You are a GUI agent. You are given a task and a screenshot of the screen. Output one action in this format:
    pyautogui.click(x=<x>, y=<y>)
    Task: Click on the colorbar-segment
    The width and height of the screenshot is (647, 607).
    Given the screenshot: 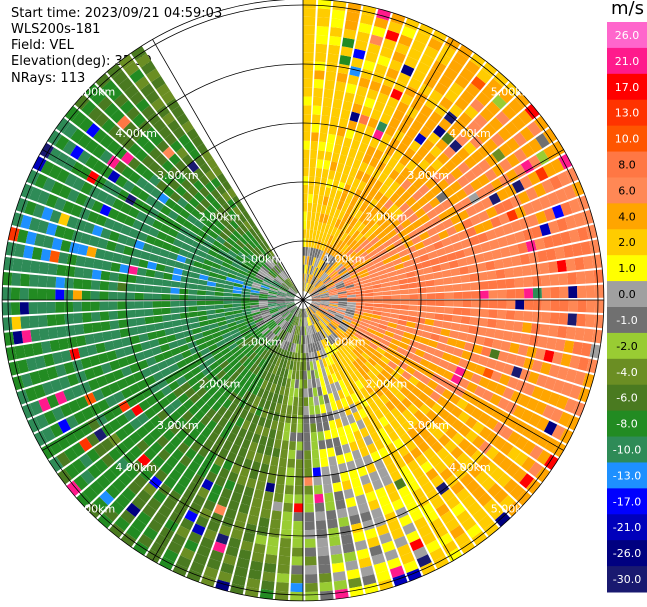 What is the action you would take?
    pyautogui.click(x=627, y=553)
    